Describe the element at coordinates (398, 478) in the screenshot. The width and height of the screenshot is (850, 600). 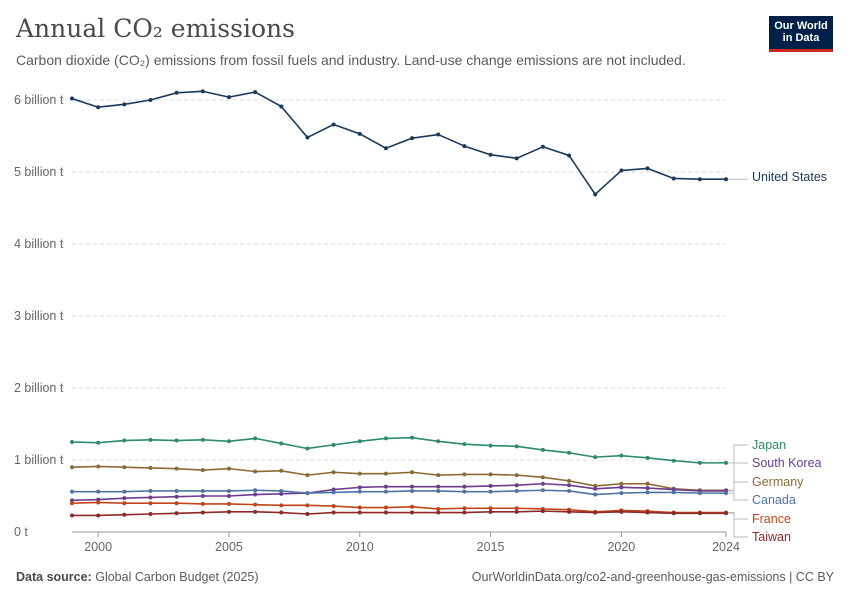
I see `series-line-germany` at that location.